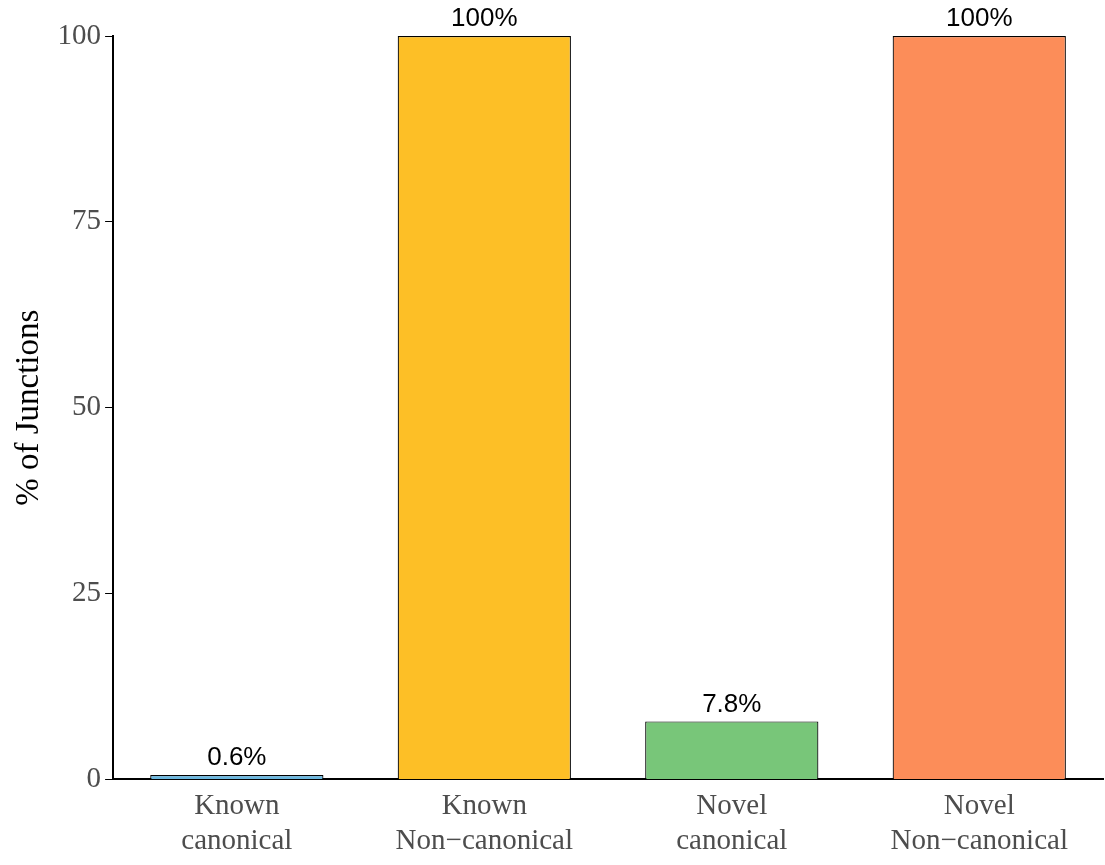 Image resolution: width=1105 pixels, height=865 pixels. I want to click on y-axis-title: % of Junctions, so click(27, 407).